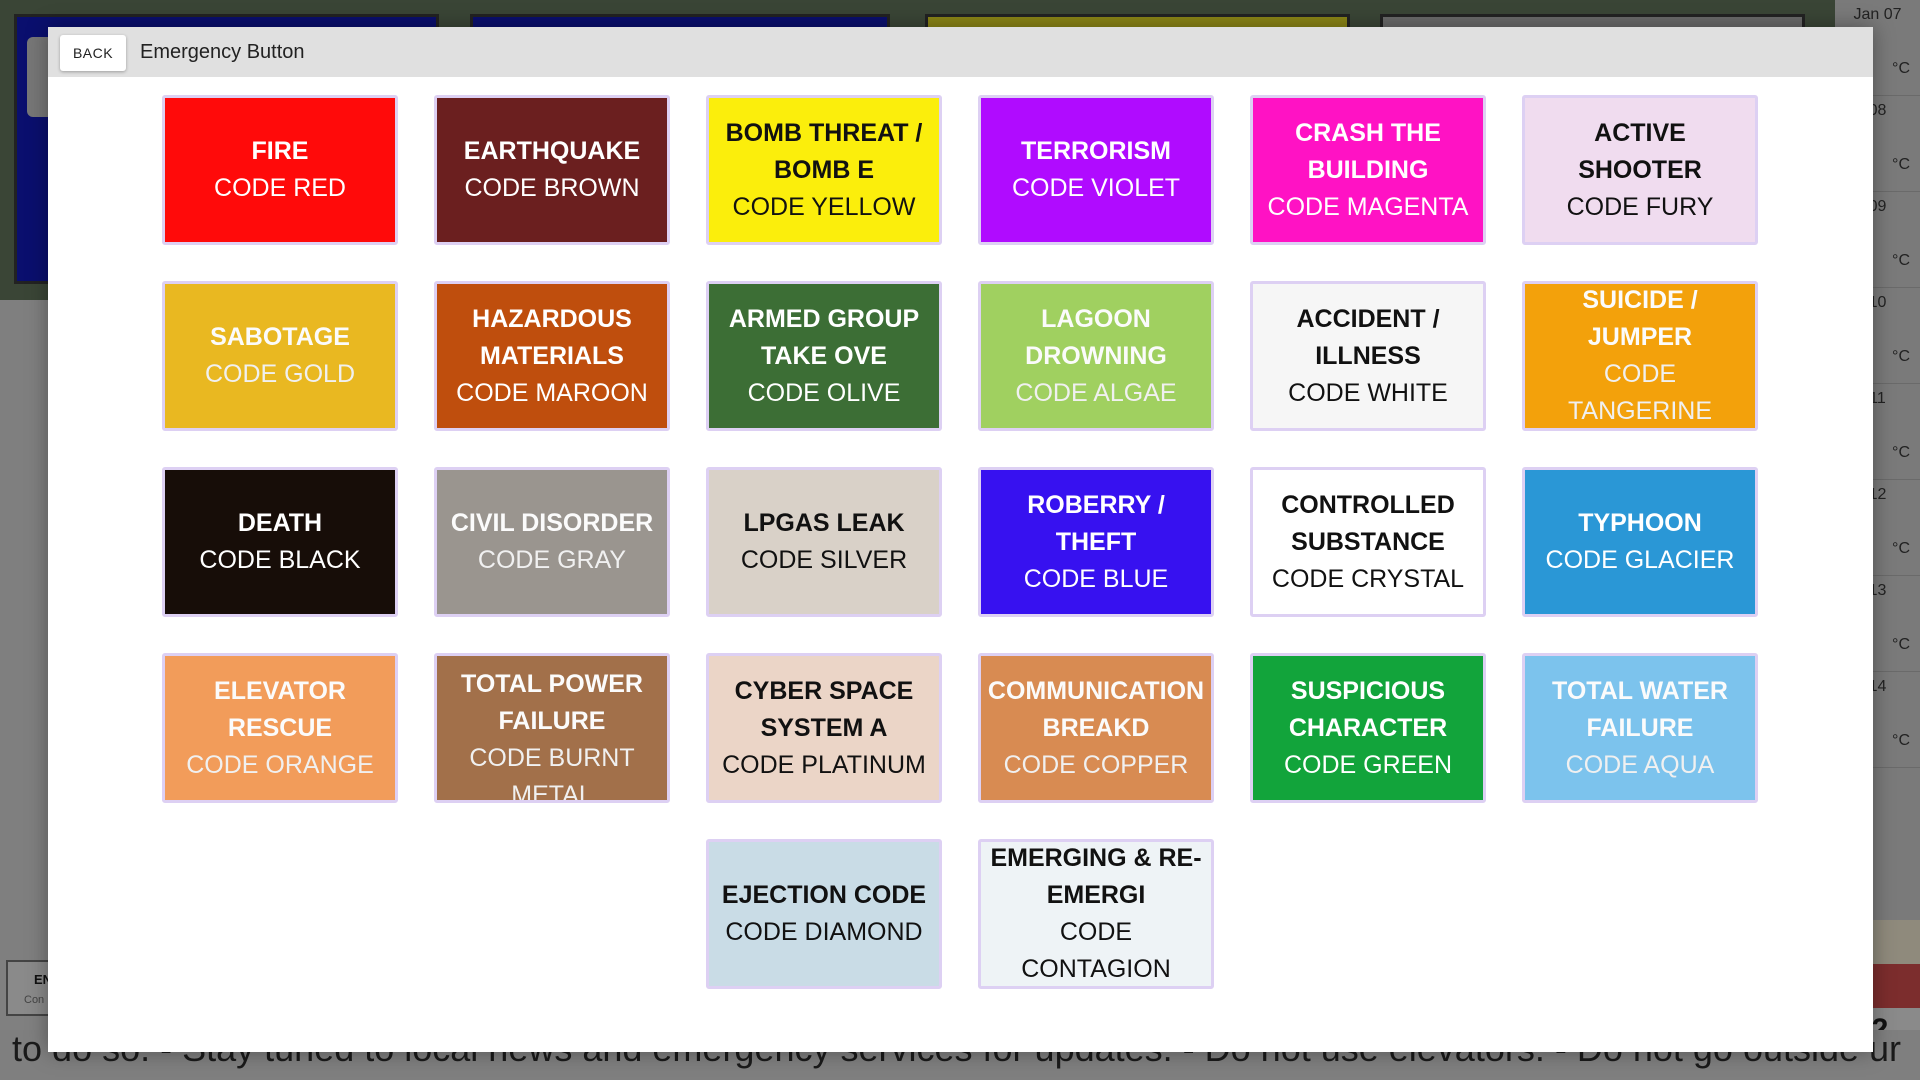  I want to click on emergency-button-title: LAGOON DROWNING, so click(1096, 337).